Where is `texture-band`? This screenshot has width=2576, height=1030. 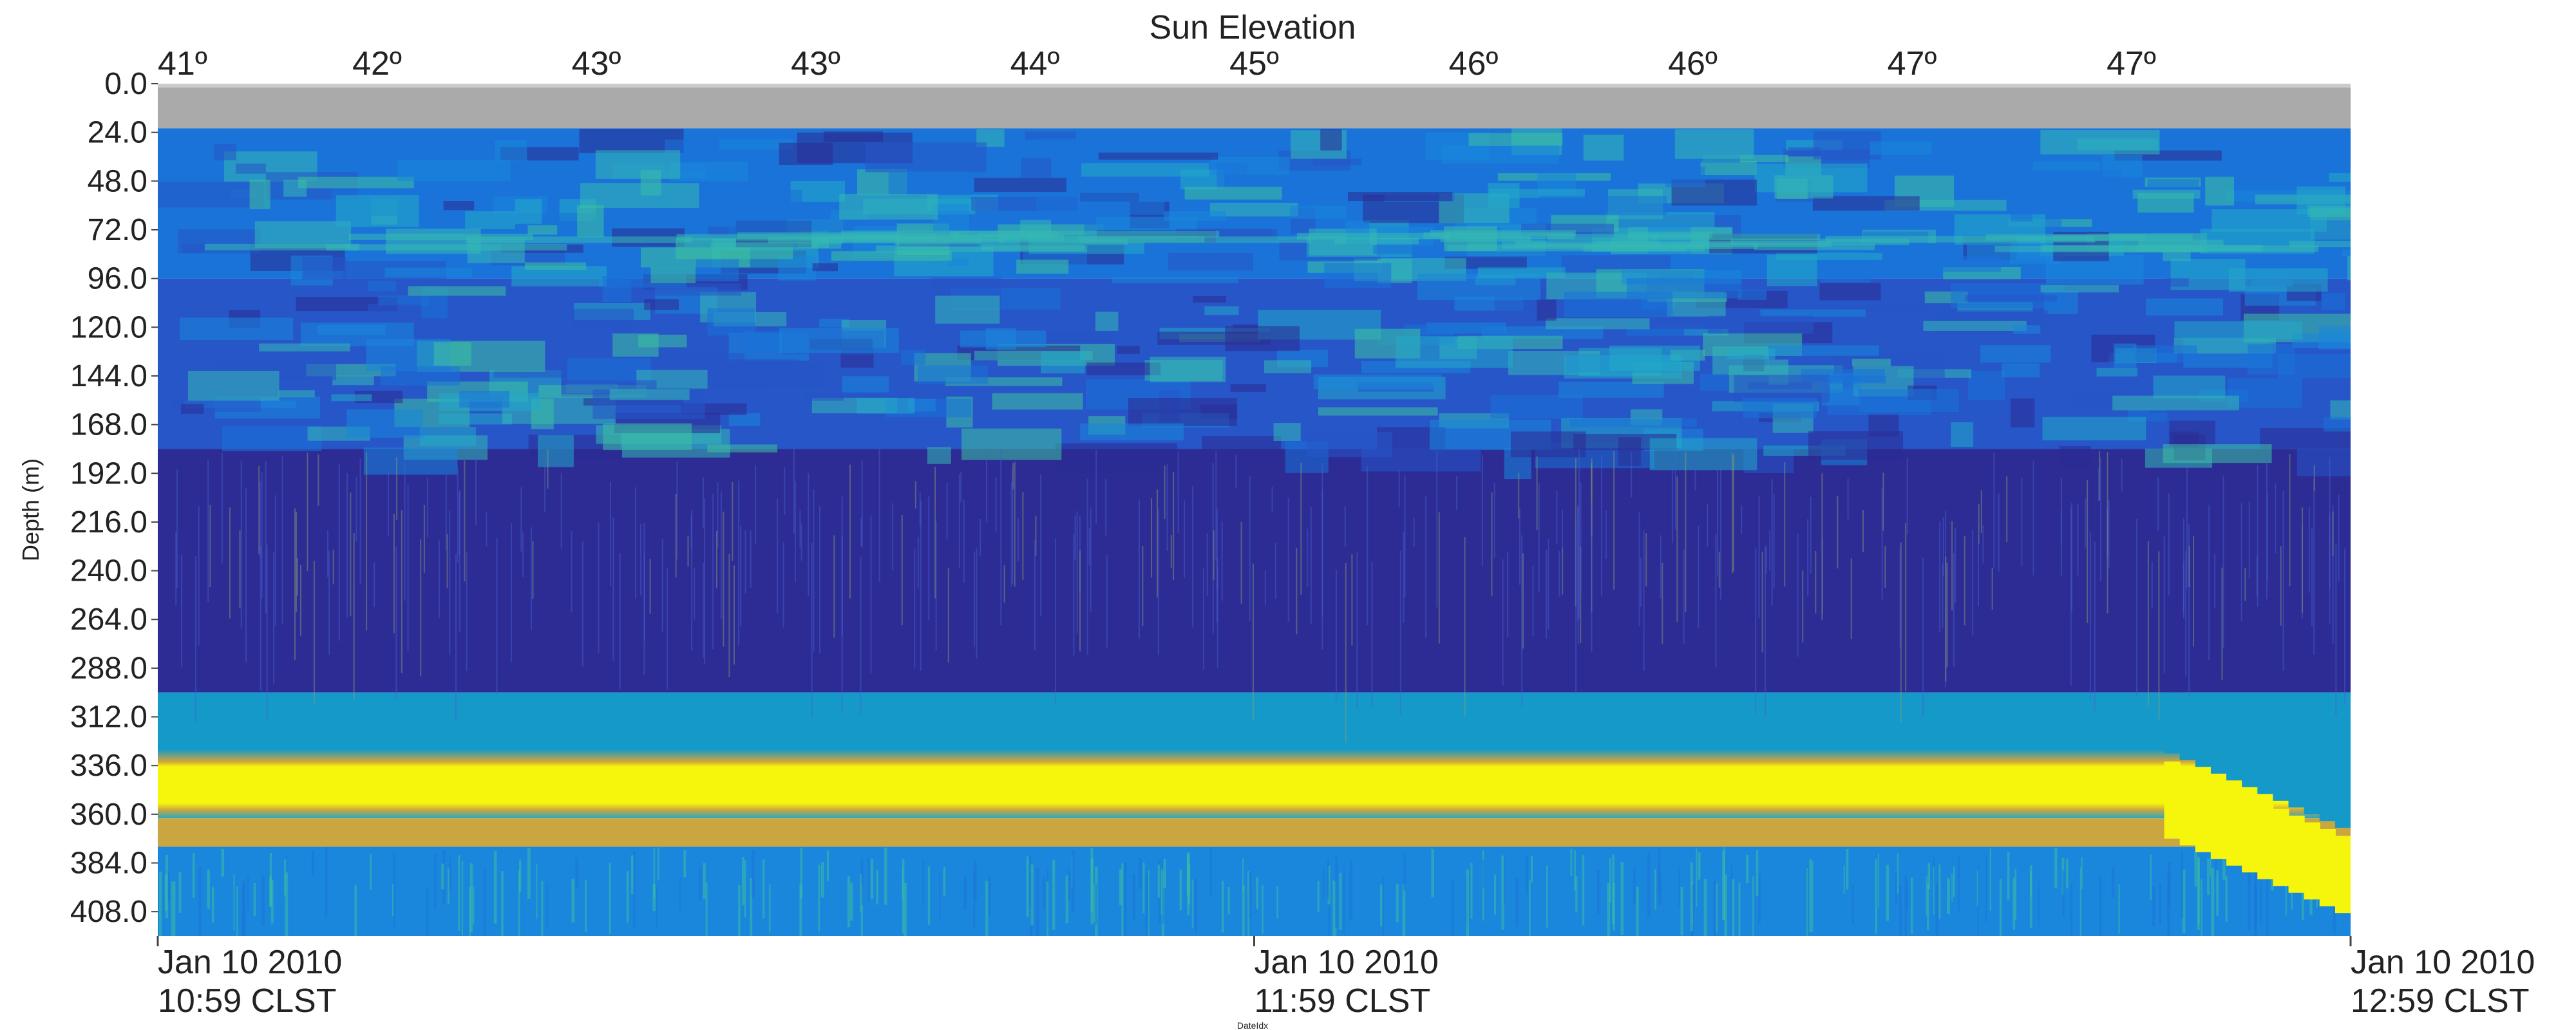
texture-band is located at coordinates (981, 249).